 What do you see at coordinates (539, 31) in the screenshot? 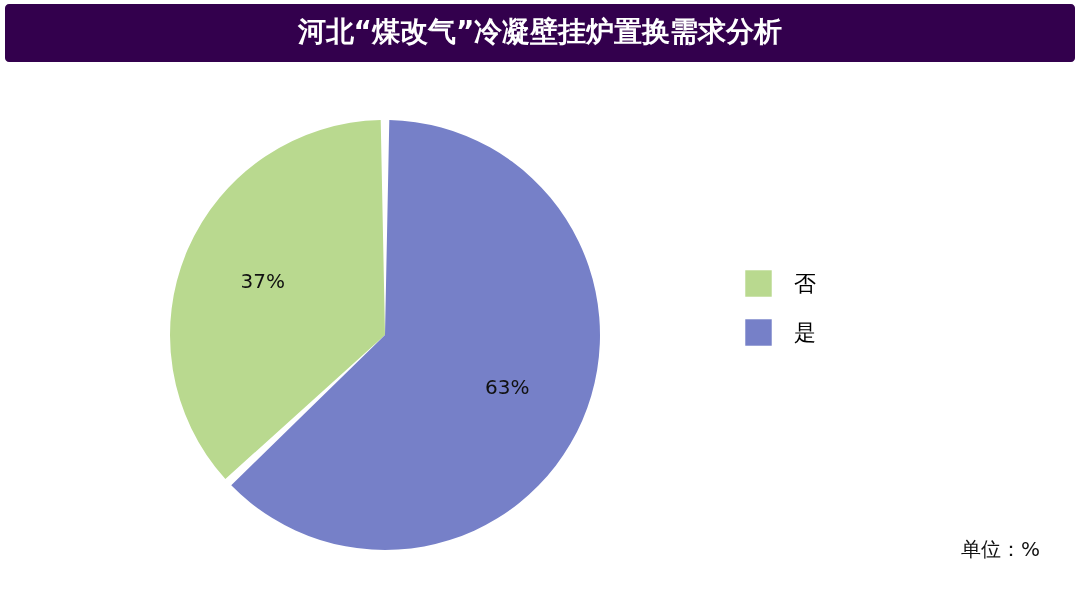
I see `chart-title: 河北“煤改气”冷凝壁挂炉置换需求分析` at bounding box center [539, 31].